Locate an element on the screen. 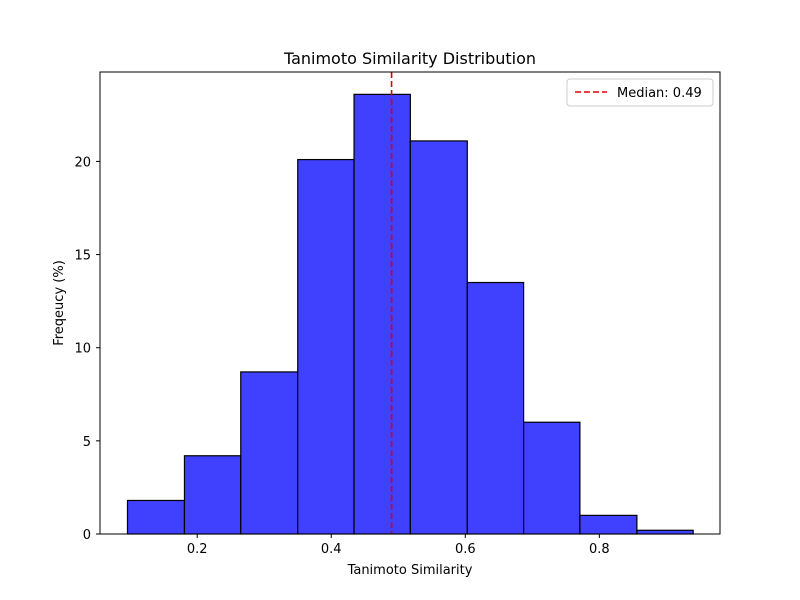  y-tick-label: 0 is located at coordinates (87, 535).